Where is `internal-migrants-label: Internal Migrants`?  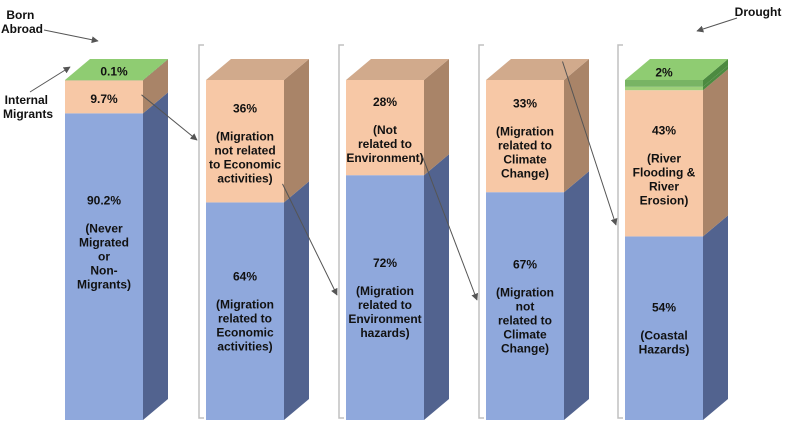
internal-migrants-label: Internal Migrants is located at coordinates (28, 107).